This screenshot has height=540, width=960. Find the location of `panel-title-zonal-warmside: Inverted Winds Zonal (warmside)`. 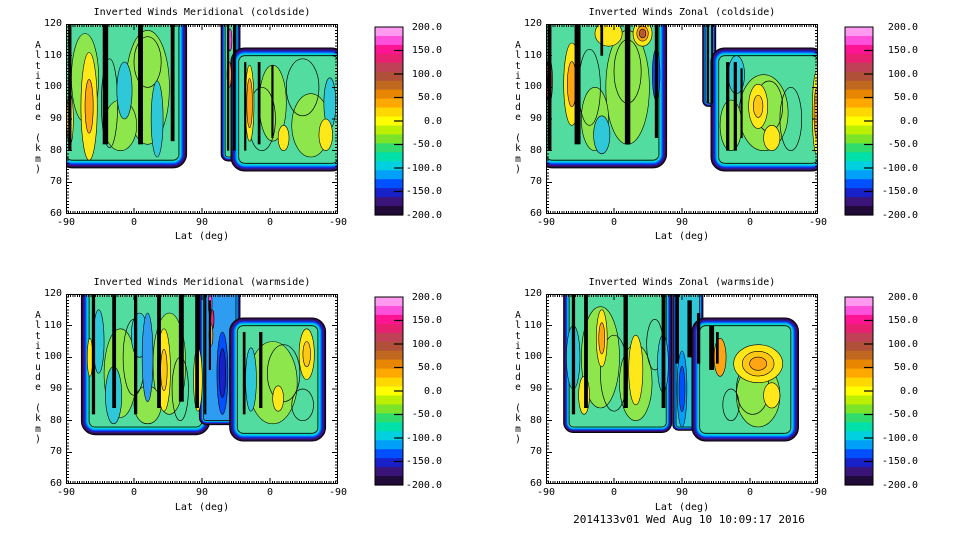

panel-title-zonal-warmside: Inverted Winds Zonal (warmside) is located at coordinates (682, 282).